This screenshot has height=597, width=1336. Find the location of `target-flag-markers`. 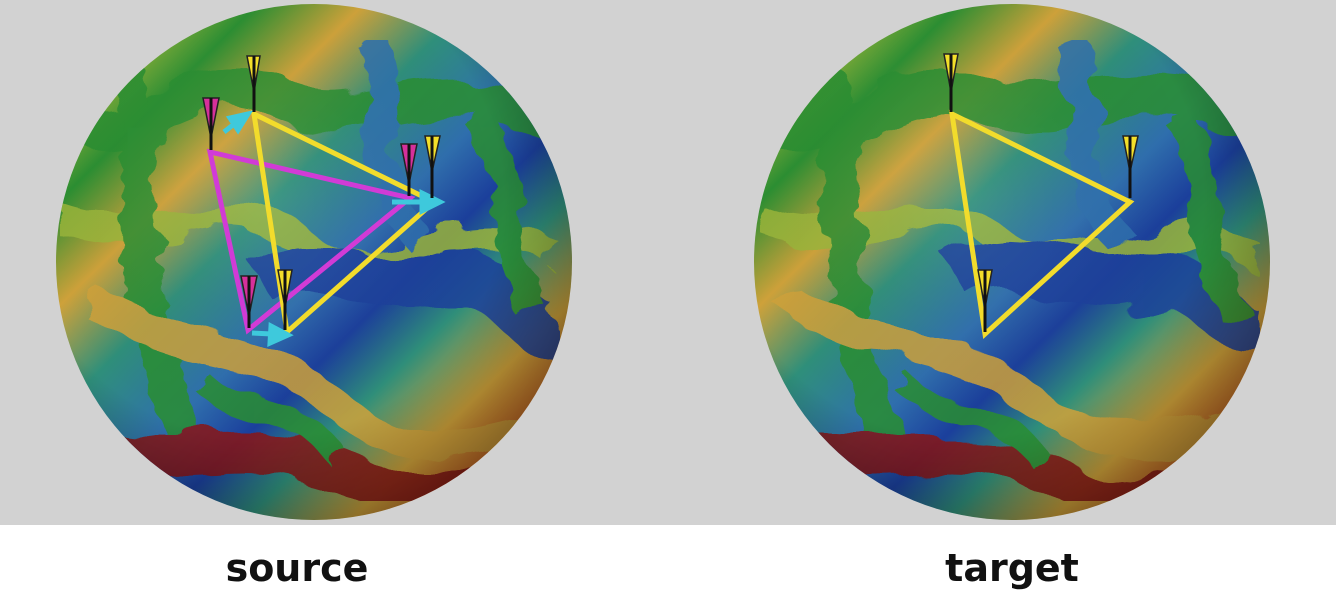

target-flag-markers is located at coordinates (1041, 192).